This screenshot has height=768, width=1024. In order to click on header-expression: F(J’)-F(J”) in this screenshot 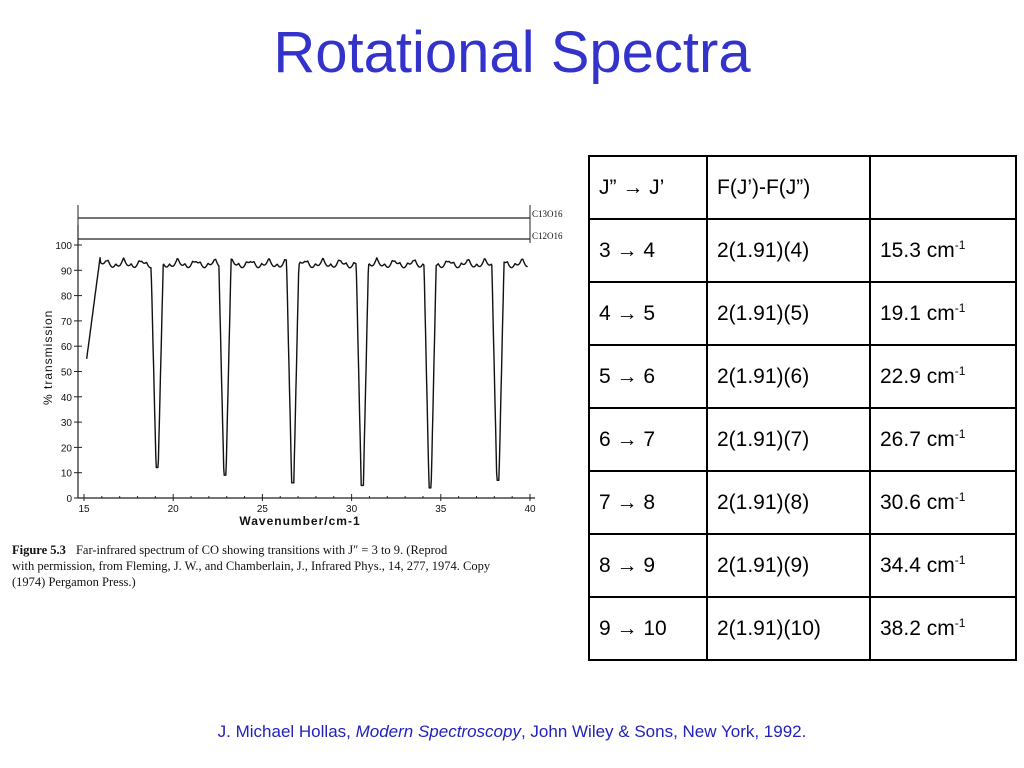, I will do `click(788, 187)`.